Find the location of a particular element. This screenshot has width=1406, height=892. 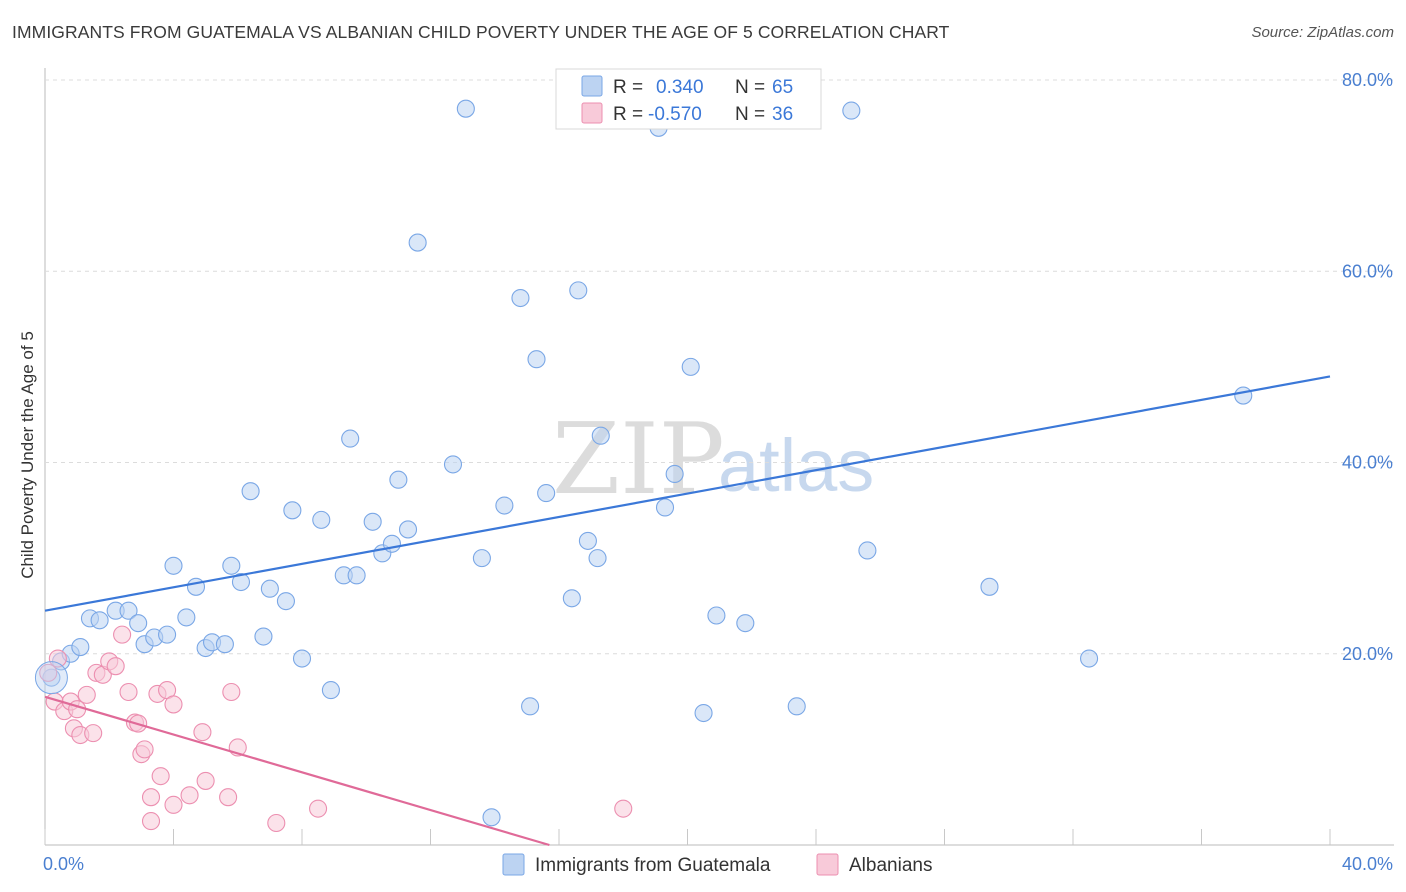

series-legend-swatch-guatemala is located at coordinates (513, 864).